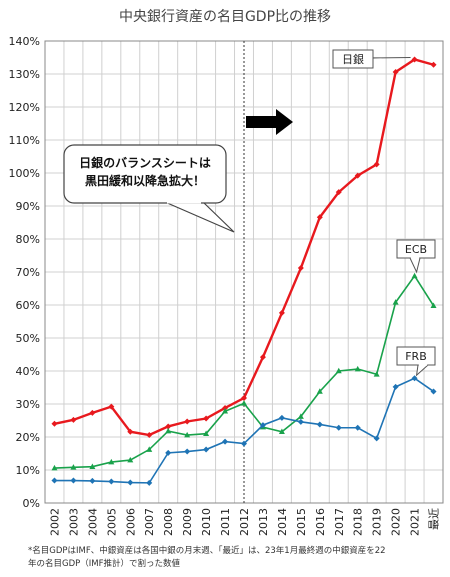 The image size is (450, 577). Describe the element at coordinates (28, 239) in the screenshot. I see `y-tick-label: 80%` at that location.